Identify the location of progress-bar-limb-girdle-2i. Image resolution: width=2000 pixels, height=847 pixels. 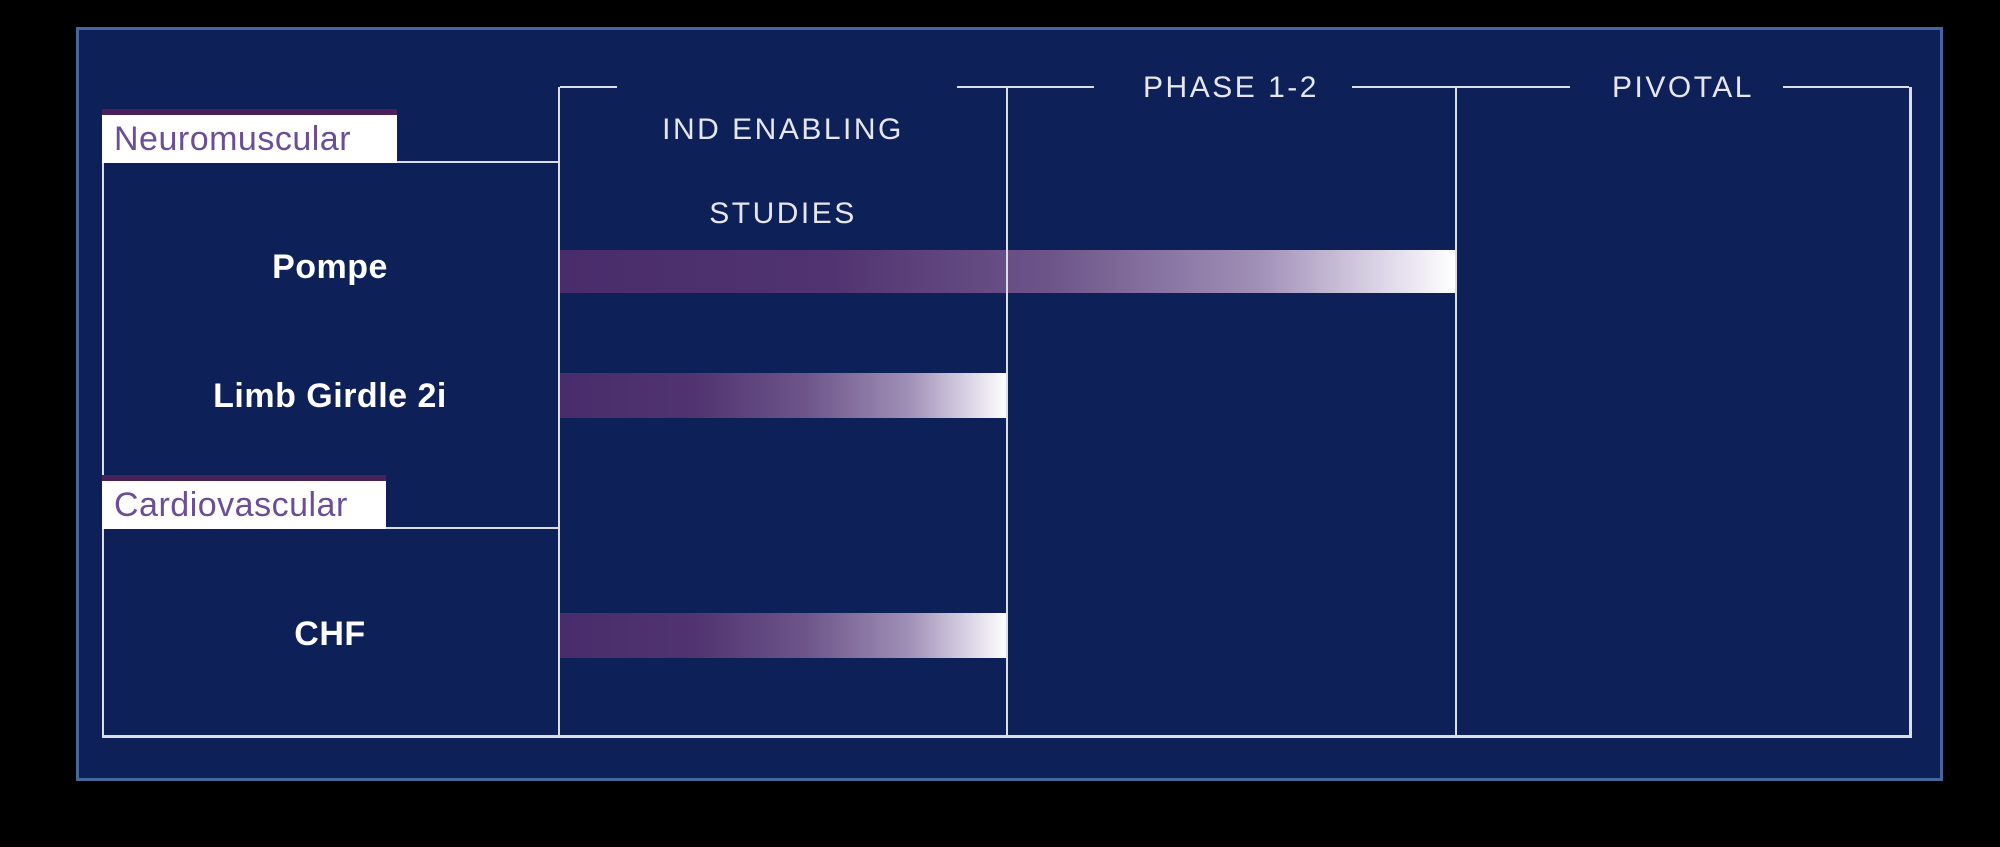
(783, 395).